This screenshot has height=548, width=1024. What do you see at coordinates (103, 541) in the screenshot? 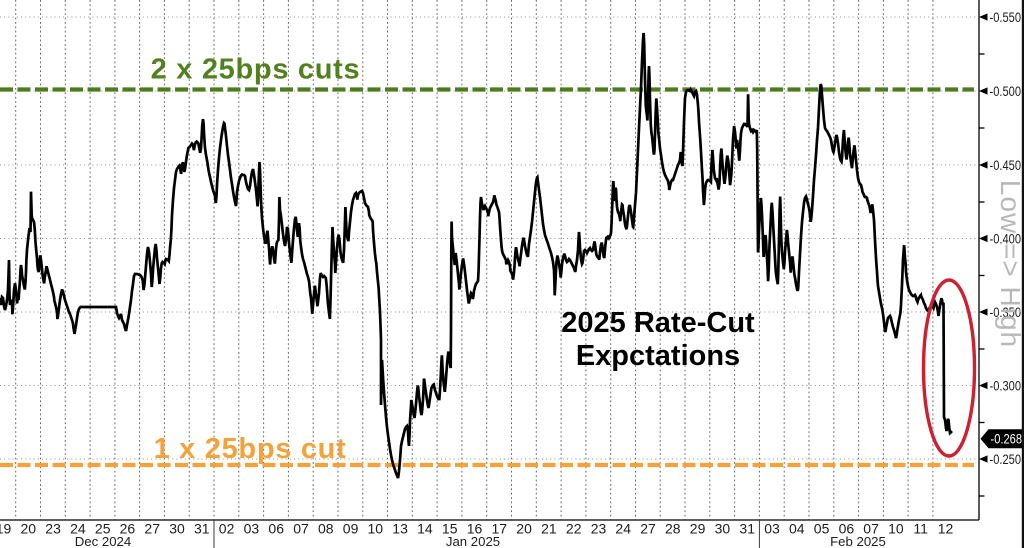
I see `svg-text: Dec 2024` at bounding box center [103, 541].